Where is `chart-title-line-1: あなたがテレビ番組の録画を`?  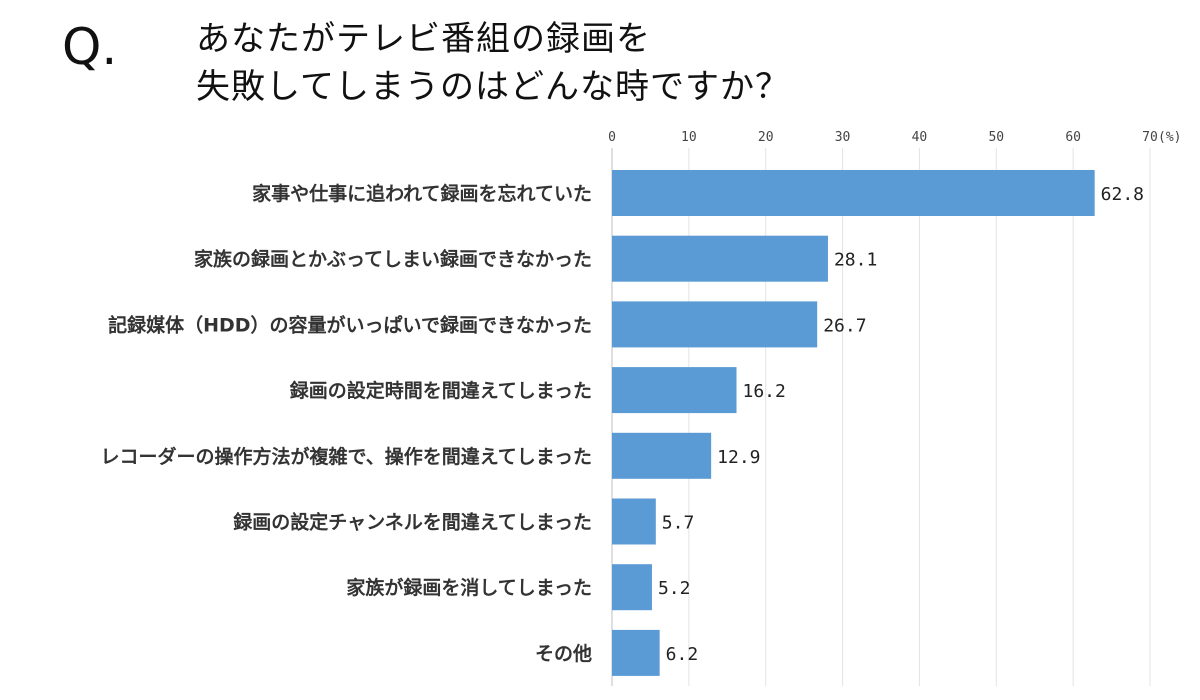
chart-title-line-1: あなたがテレビ番組の録画を is located at coordinates (423, 39).